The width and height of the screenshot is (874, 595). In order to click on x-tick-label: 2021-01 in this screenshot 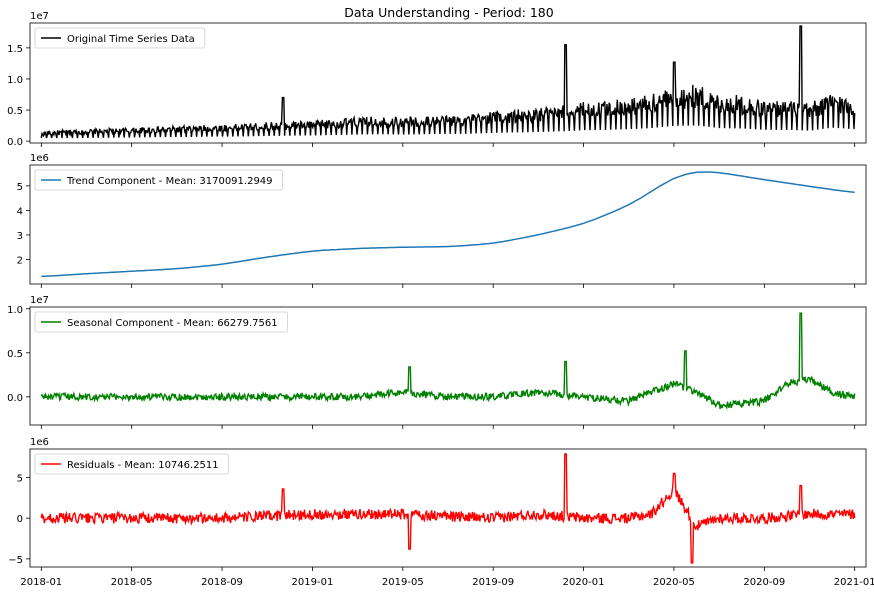, I will do `click(854, 582)`.